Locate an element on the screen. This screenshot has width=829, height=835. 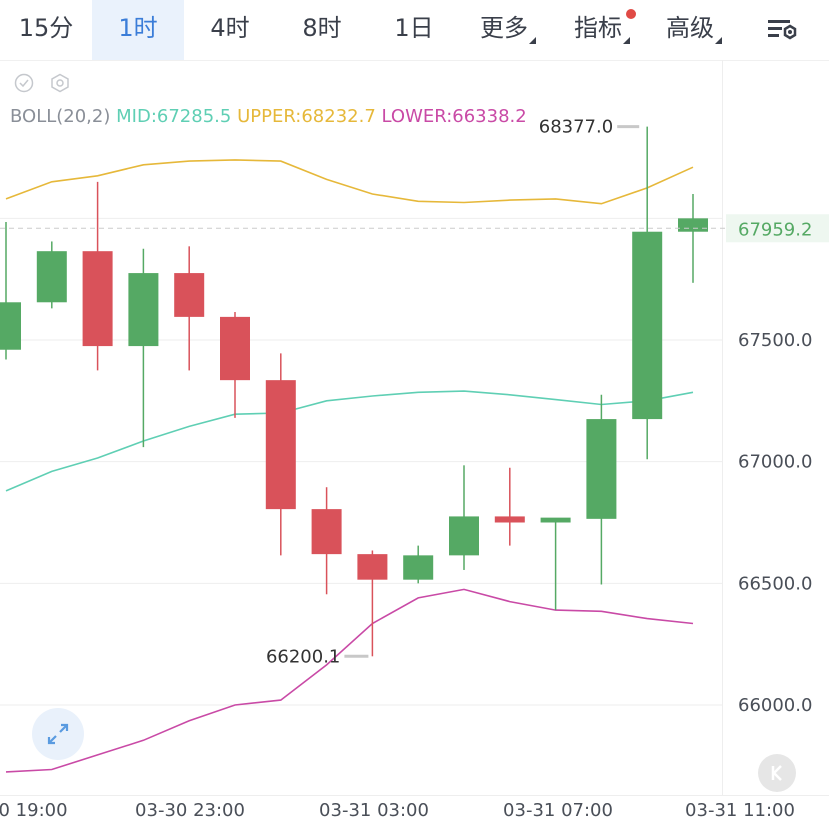
tab-8h: 8时 is located at coordinates (322, 28).